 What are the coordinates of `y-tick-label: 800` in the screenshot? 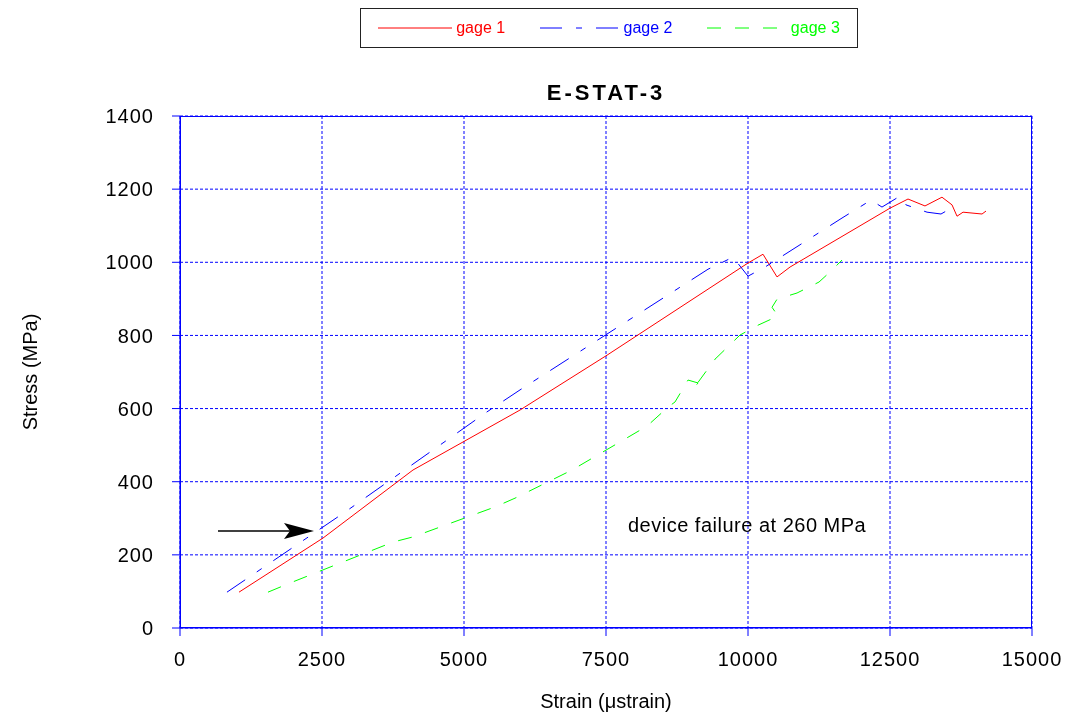 It's located at (135, 335).